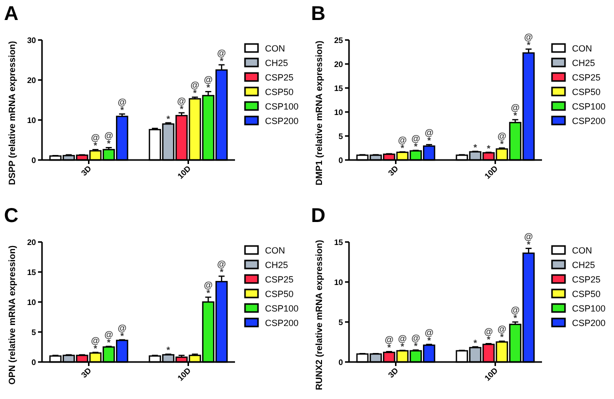  What do you see at coordinates (32, 40) in the screenshot?
I see `y-tick-label: 30` at bounding box center [32, 40].